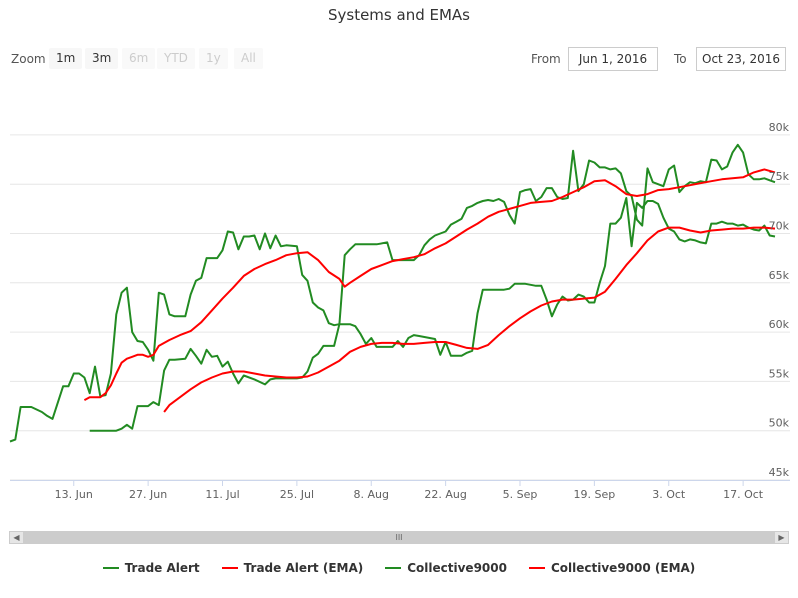 This screenshot has width=798, height=598. I want to click on legend-label: Trade Alert, so click(162, 568).